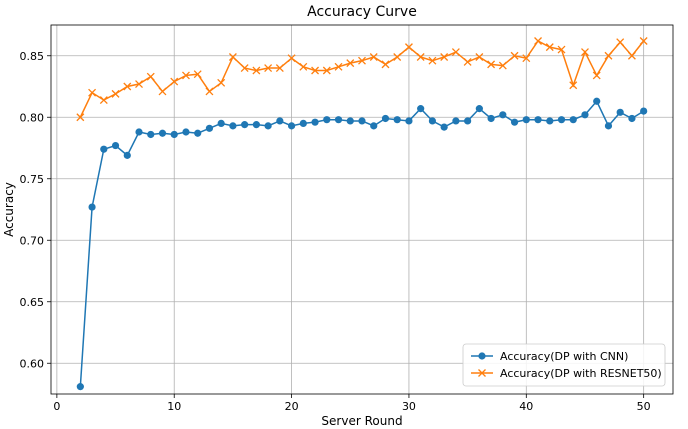  Describe the element at coordinates (362, 12) in the screenshot. I see `chart-title: Accuracy Curve` at that location.